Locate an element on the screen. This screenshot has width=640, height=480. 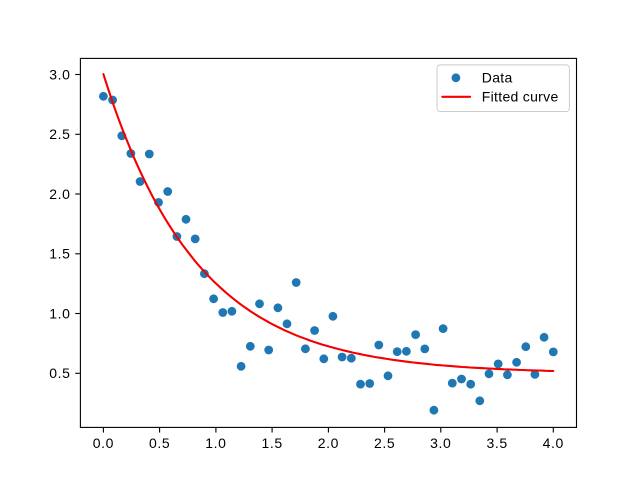
svg-text: Fitted curve is located at coordinates (520, 97).